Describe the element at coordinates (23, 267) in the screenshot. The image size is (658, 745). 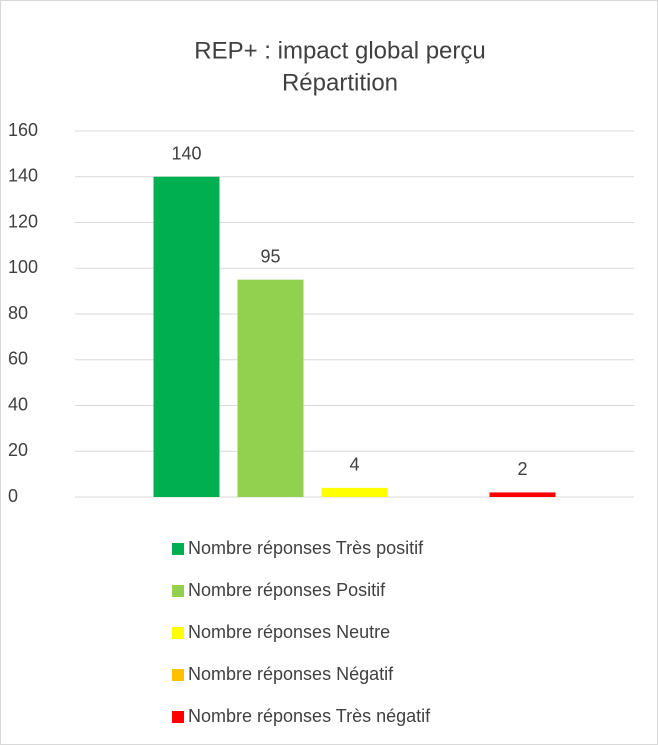
I see `y-tick-label: 100` at that location.